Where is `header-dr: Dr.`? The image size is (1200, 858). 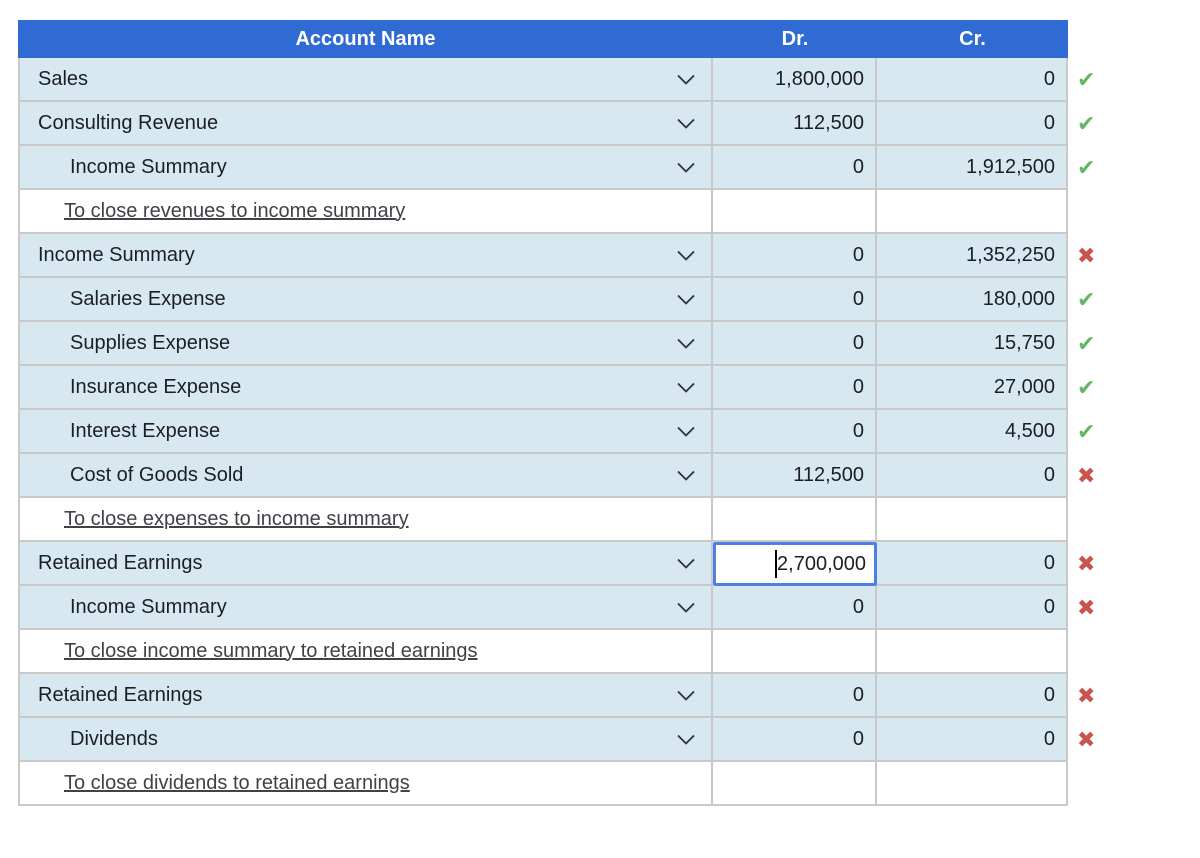
header-dr: Dr. is located at coordinates (795, 38).